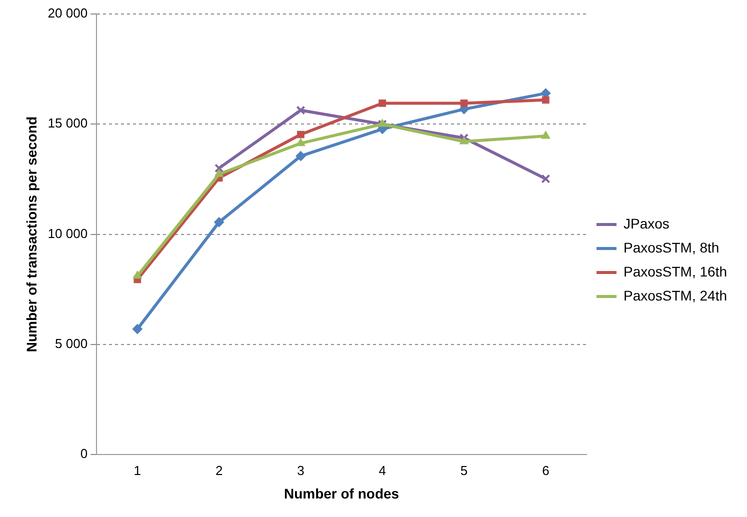 This screenshot has width=747, height=517. Describe the element at coordinates (676, 295) in the screenshot. I see `legend-label: PaxosSTM, 24th` at that location.